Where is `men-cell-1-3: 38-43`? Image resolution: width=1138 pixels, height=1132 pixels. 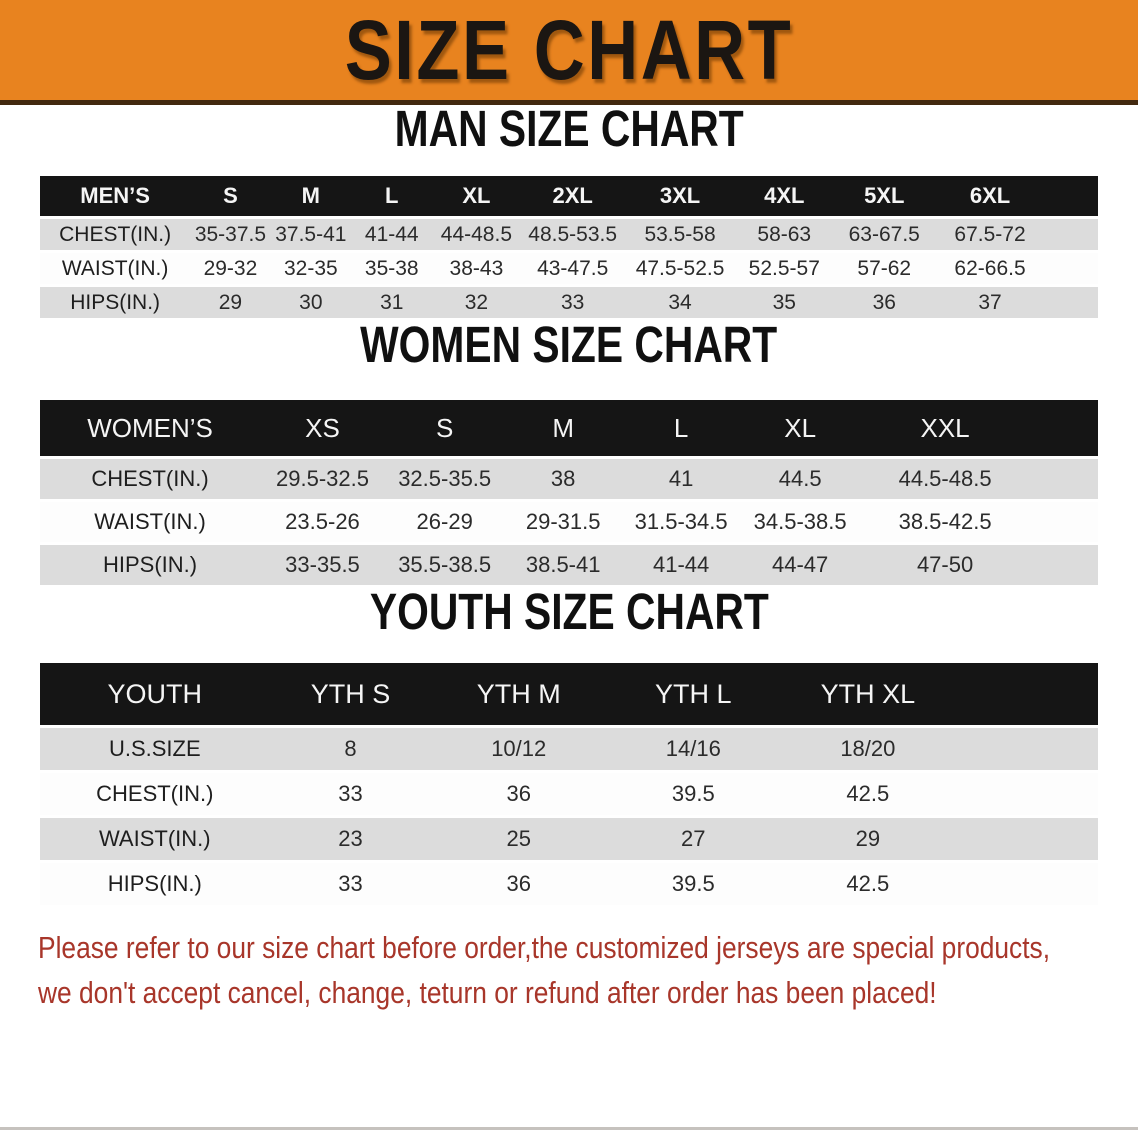 men-cell-1-3: 38-43 is located at coordinates (476, 268).